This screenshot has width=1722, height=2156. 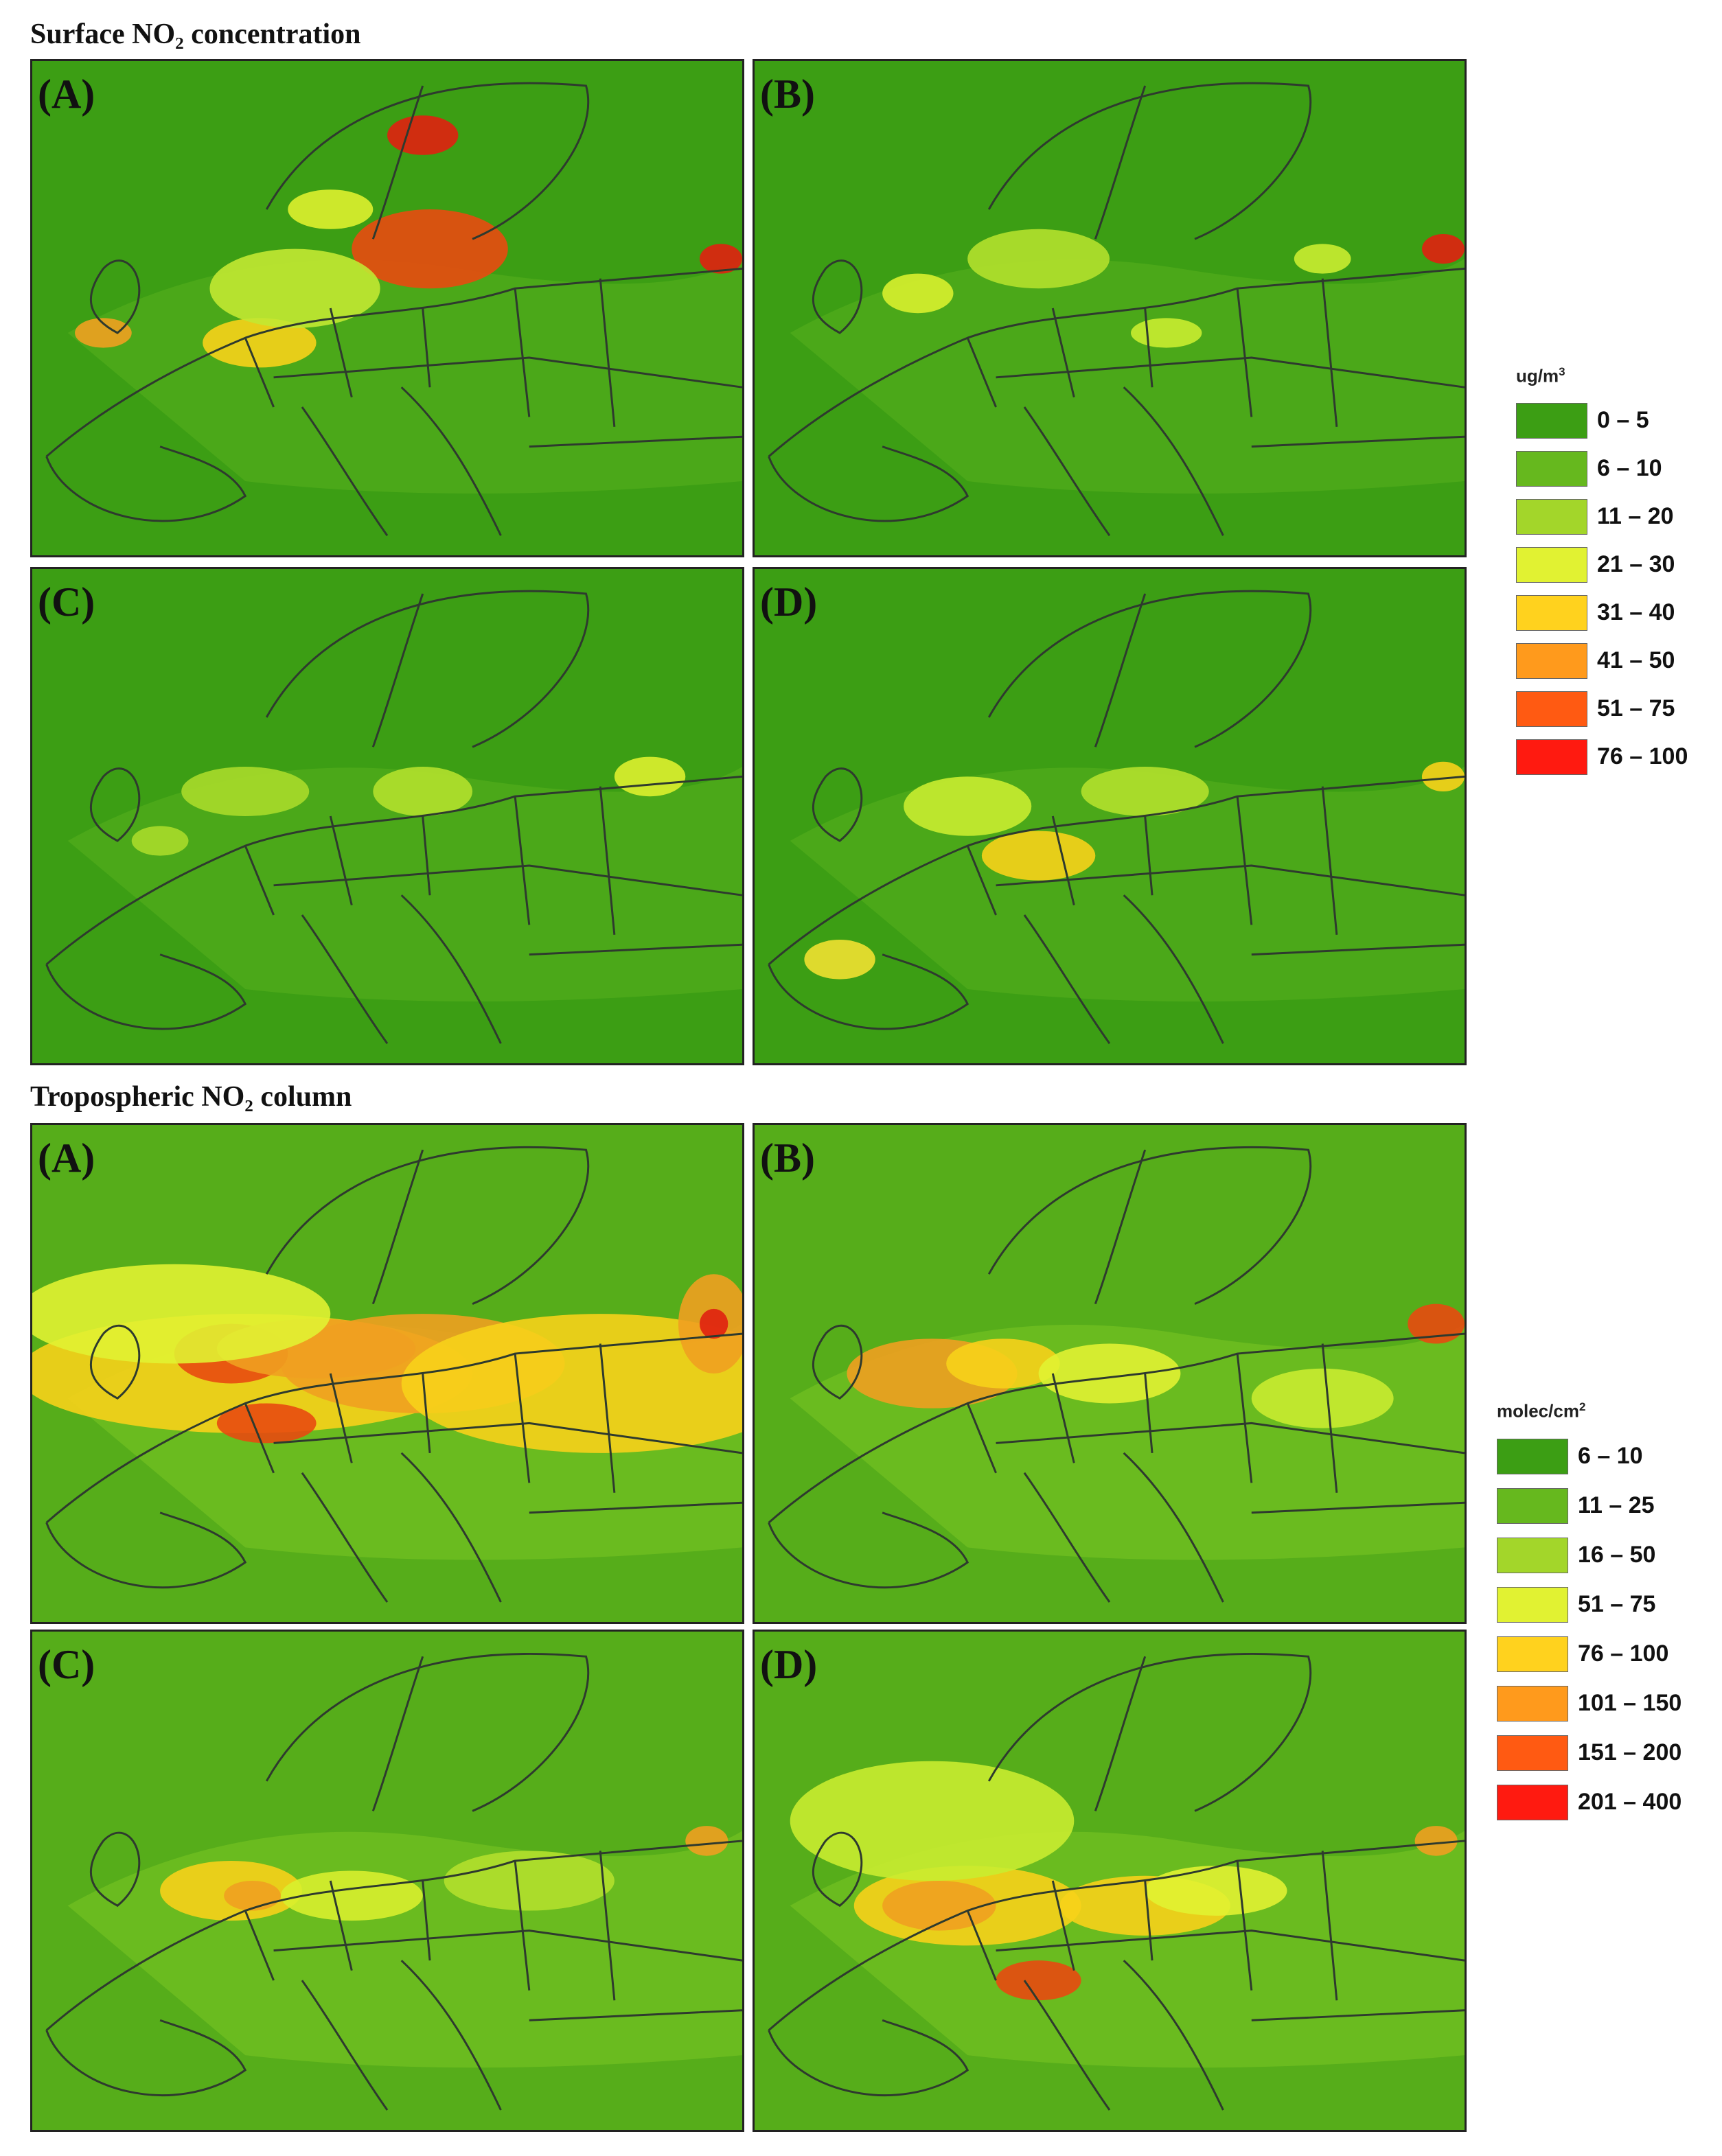 What do you see at coordinates (789, 602) in the screenshot?
I see `panel-label-d: (D)` at bounding box center [789, 602].